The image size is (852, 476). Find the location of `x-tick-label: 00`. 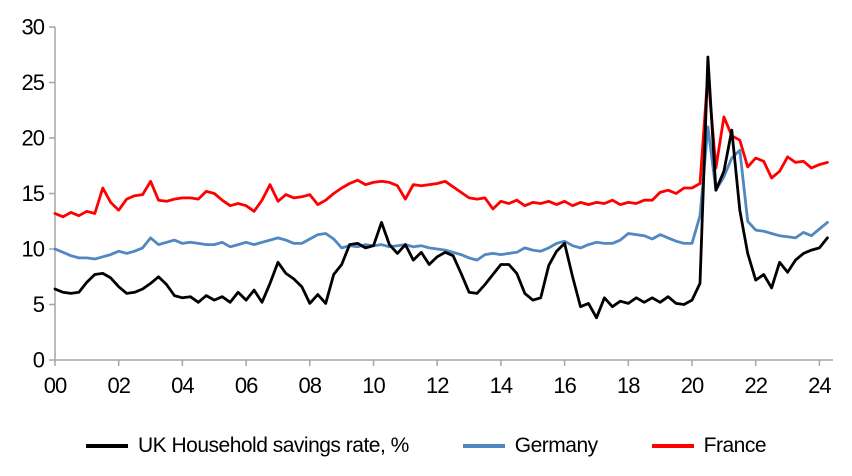

x-tick-label: 00 is located at coordinates (55, 385).